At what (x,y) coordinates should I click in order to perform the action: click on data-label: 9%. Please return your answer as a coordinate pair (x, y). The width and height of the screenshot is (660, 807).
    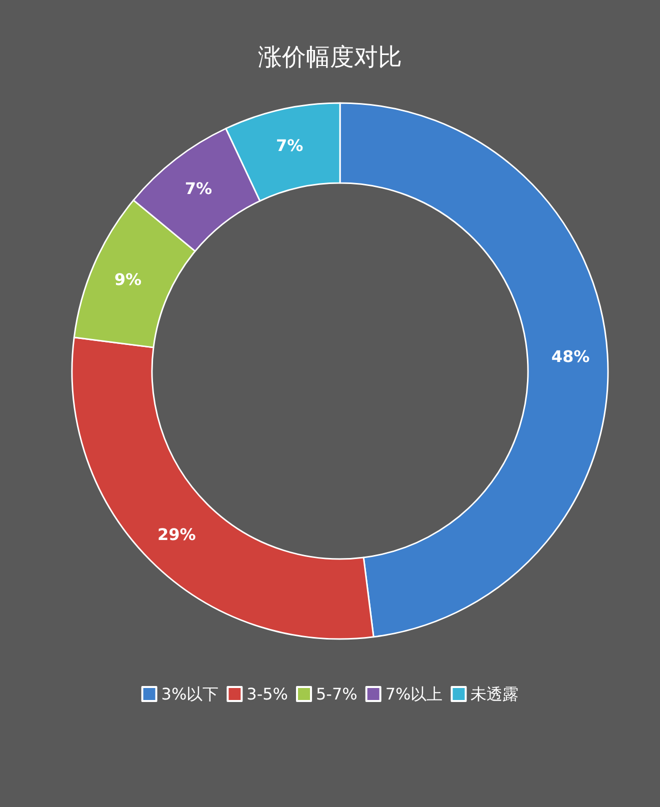
    Looking at the image, I should click on (128, 279).